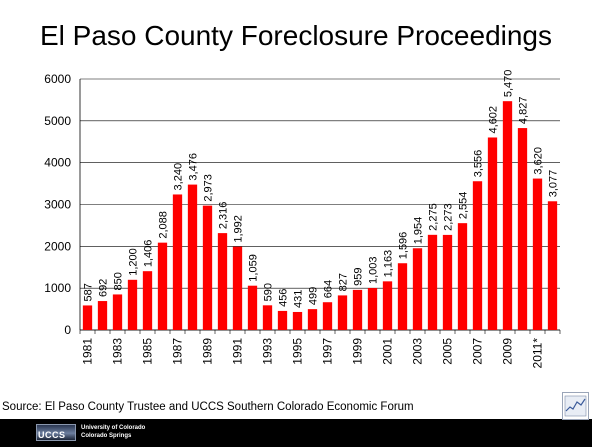 Image resolution: width=592 pixels, height=447 pixels. Describe the element at coordinates (389, 264) in the screenshot. I see `data-label: 1,163` at that location.